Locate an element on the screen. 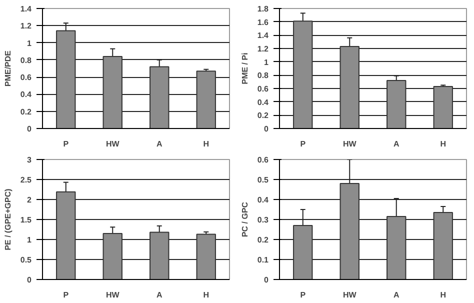 Image resolution: width=474 pixels, height=303 pixels. y-tick-label: 0.3 is located at coordinates (263, 220).